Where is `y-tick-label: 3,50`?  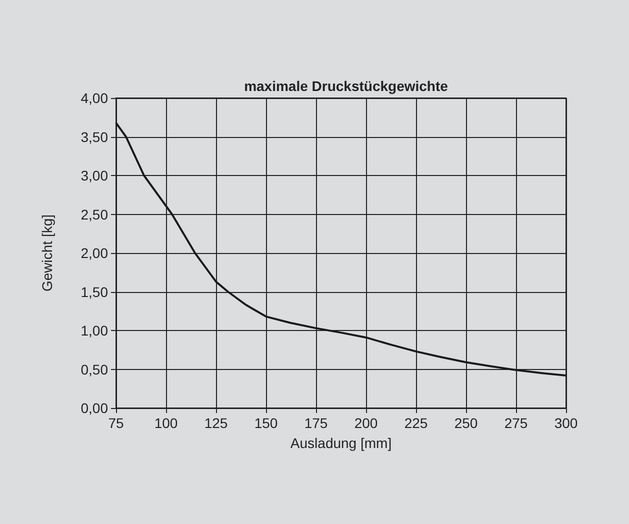 y-tick-label: 3,50 is located at coordinates (94, 136).